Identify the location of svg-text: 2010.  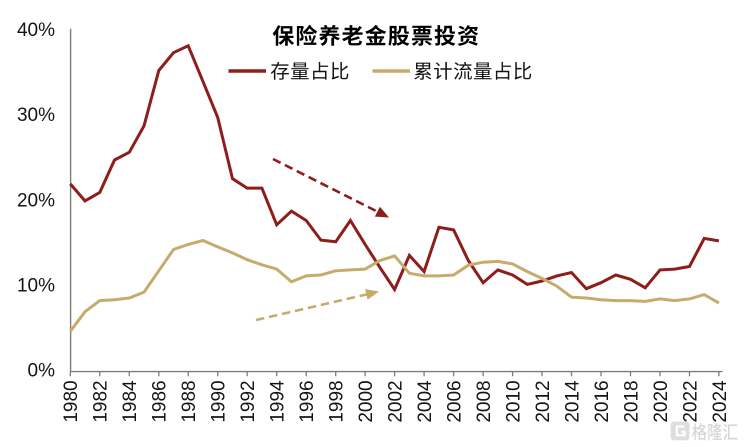
(514, 401).